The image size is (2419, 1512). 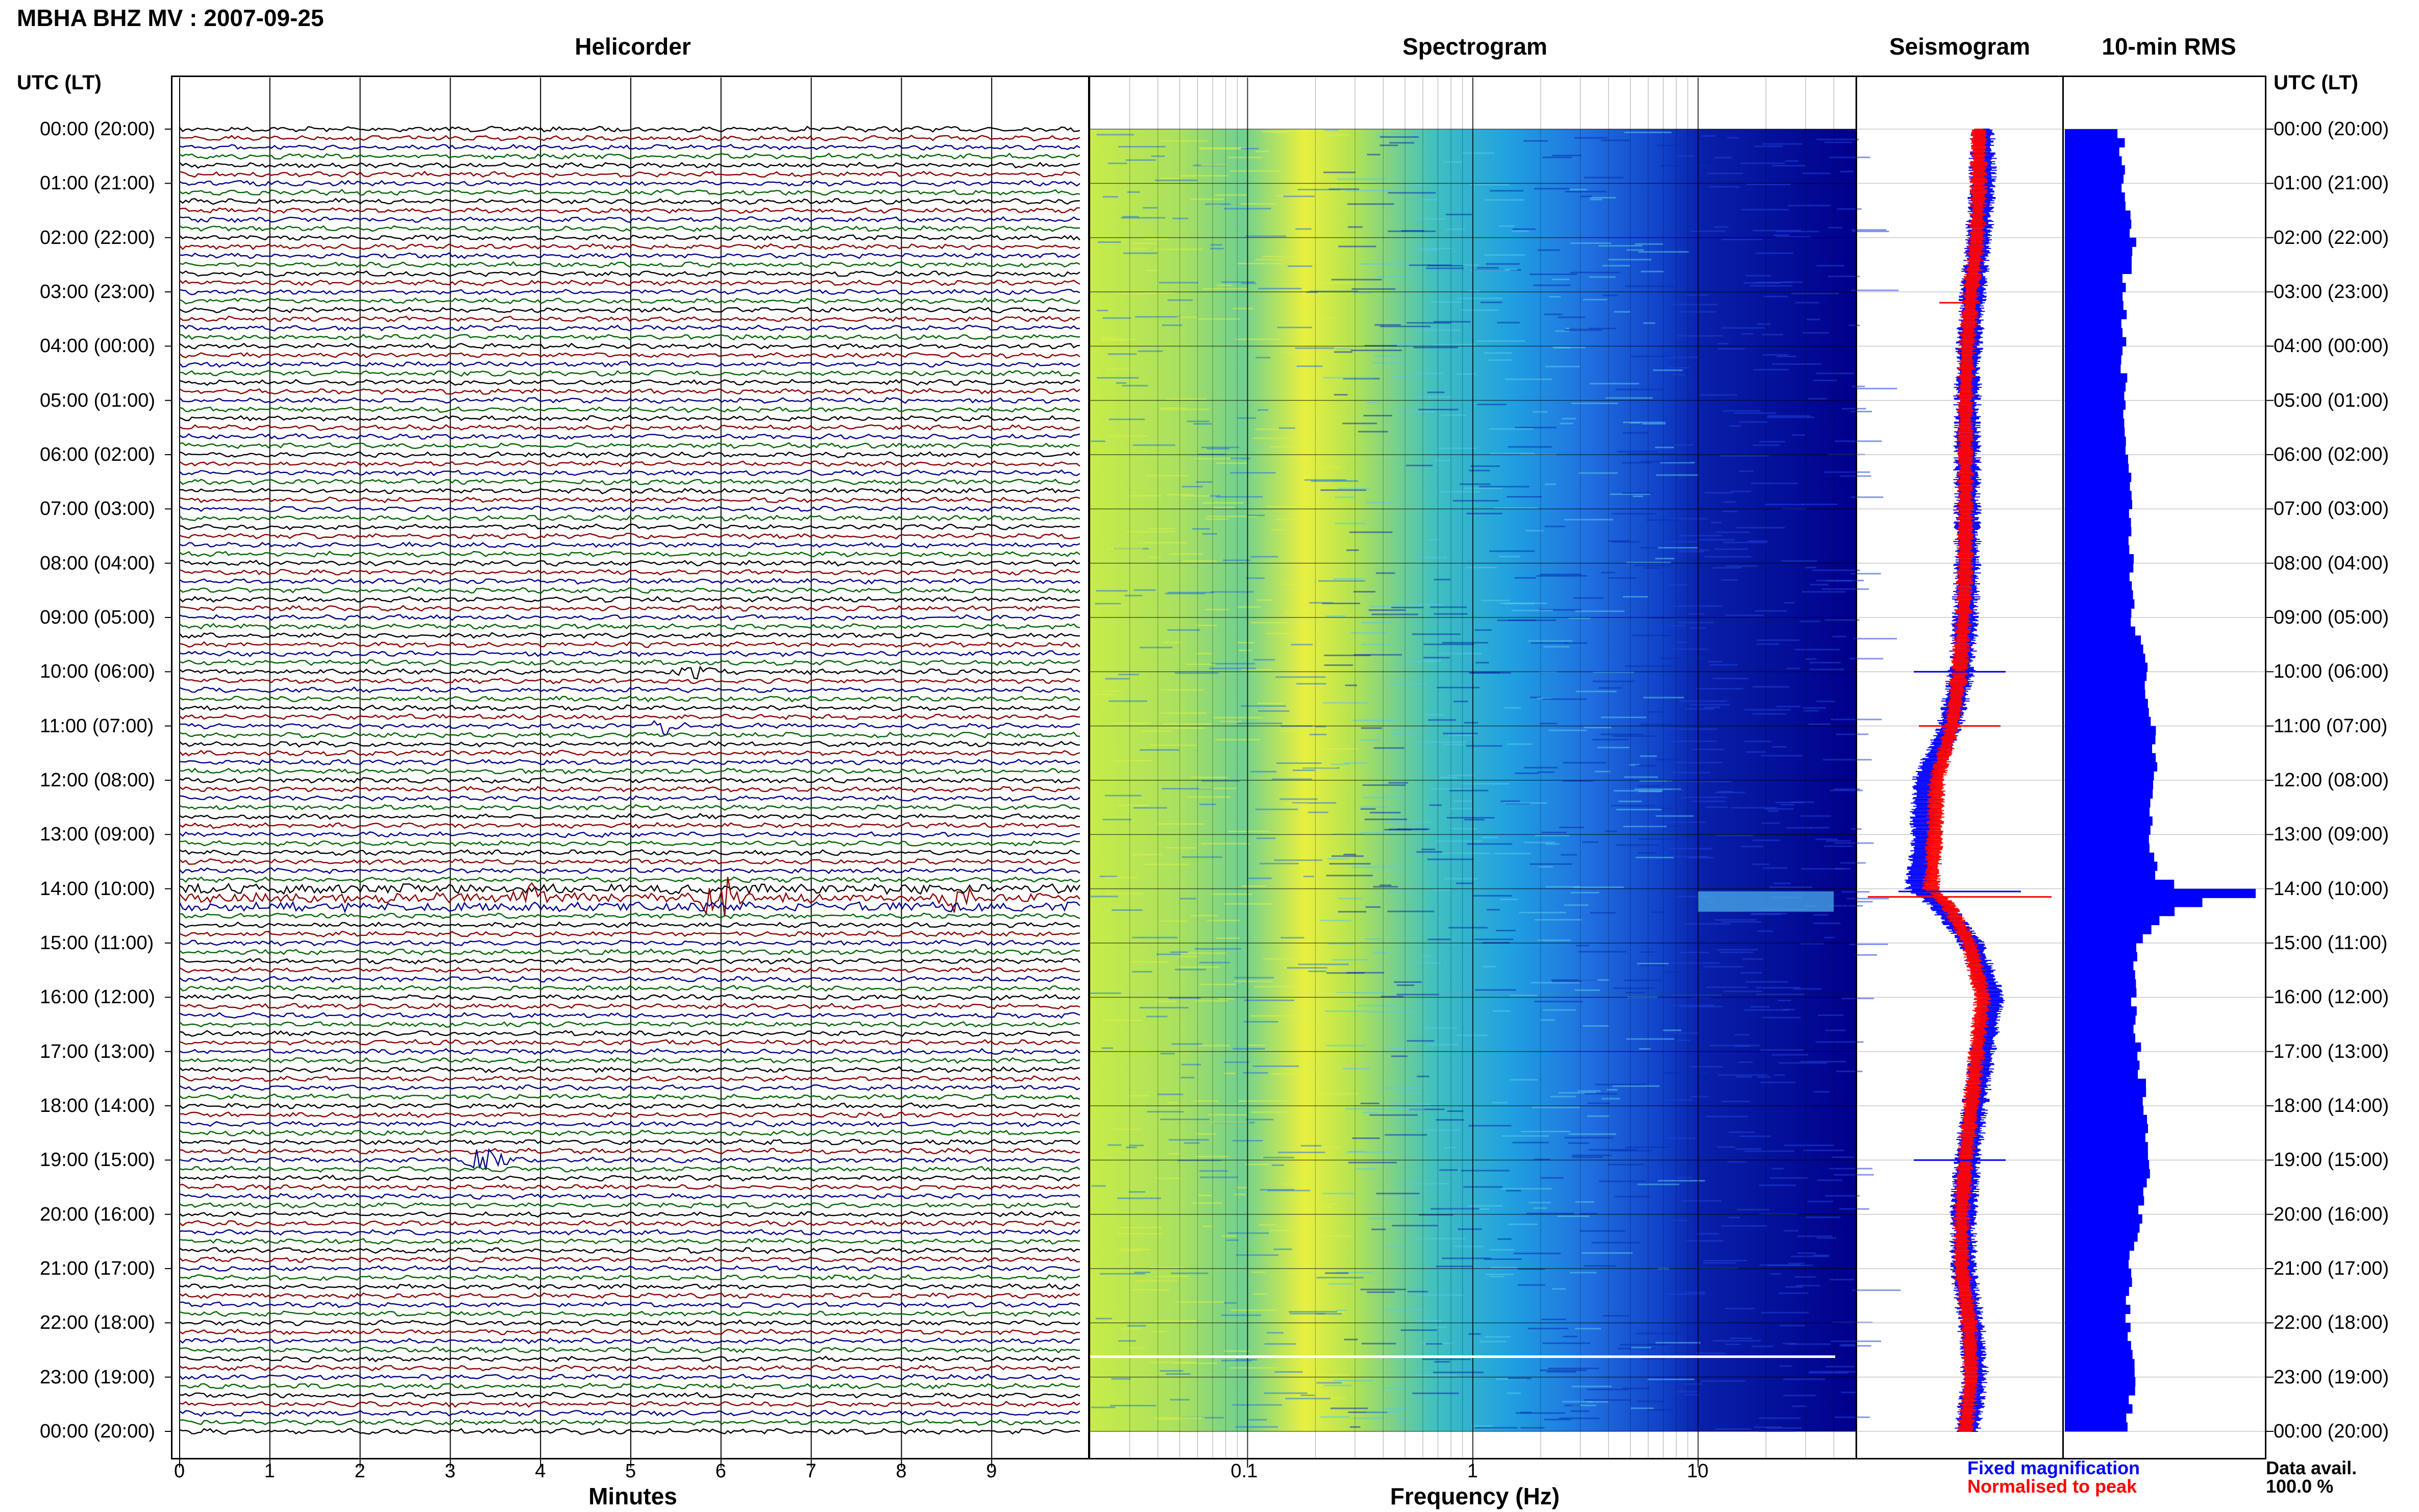 What do you see at coordinates (2331, 1323) in the screenshot?
I see `time-label-right: 22:00 (18:00)` at bounding box center [2331, 1323].